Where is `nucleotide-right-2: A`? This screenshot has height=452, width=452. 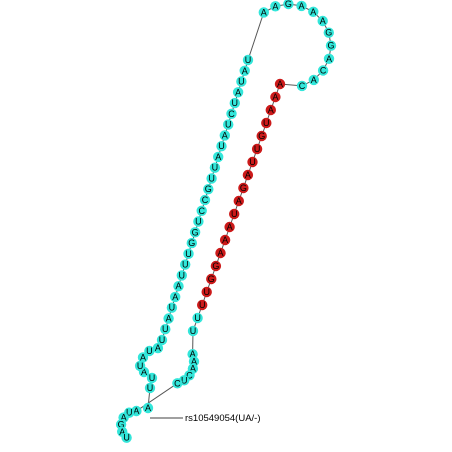 nucleotide-right-2: A is located at coordinates (270, 110).